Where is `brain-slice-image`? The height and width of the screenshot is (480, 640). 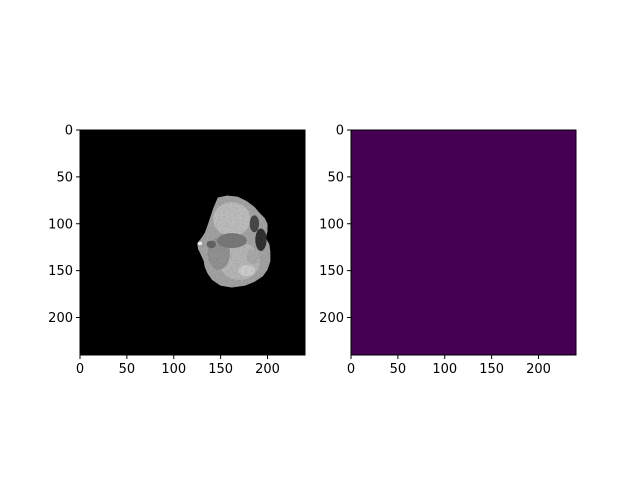 brain-slice-image is located at coordinates (234, 241).